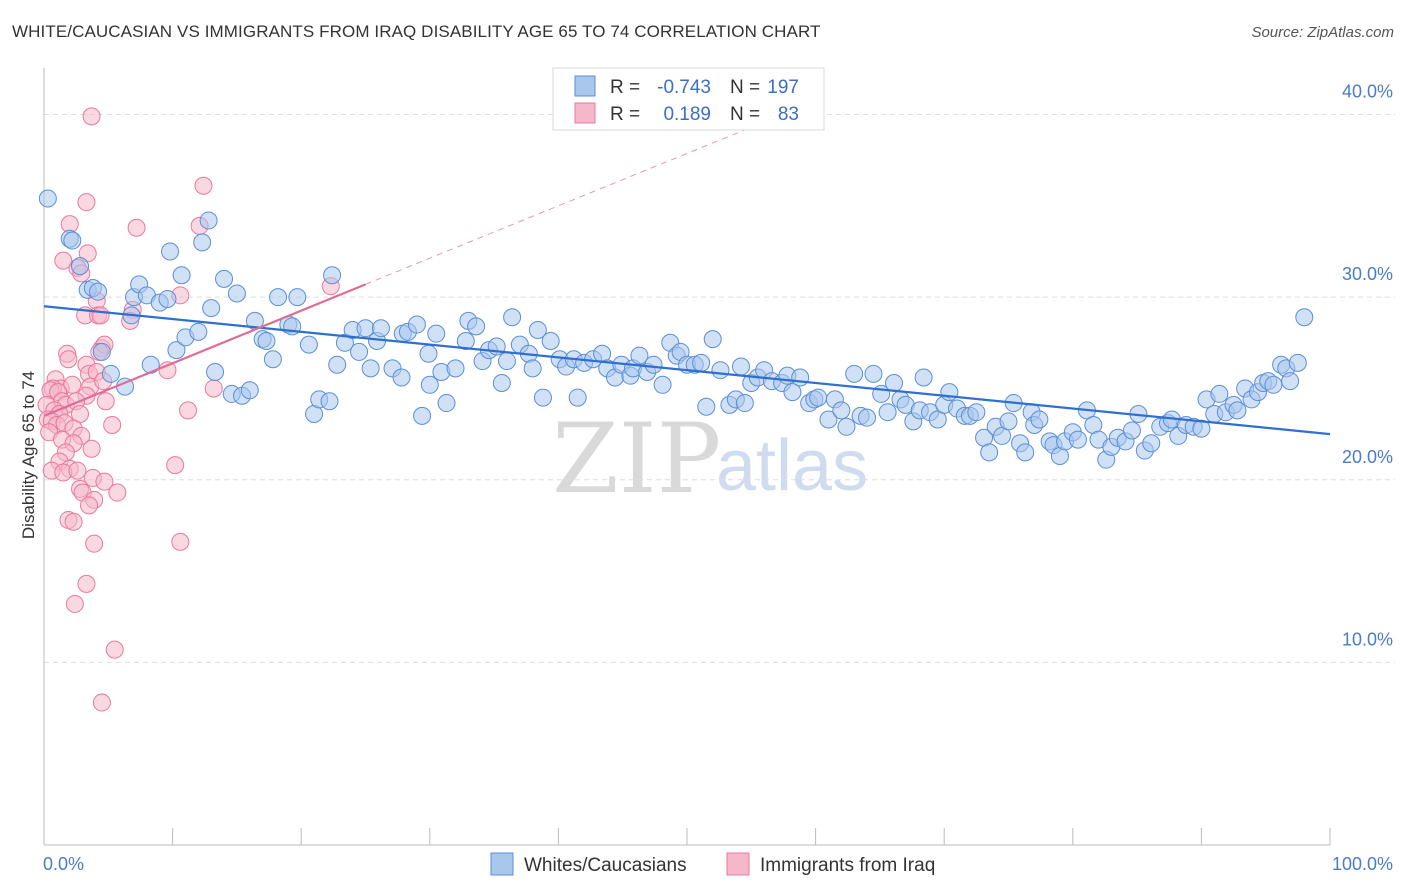 This screenshot has width=1406, height=892. What do you see at coordinates (605, 865) in the screenshot?
I see `legend-label-whites: Whites/Caucasians` at bounding box center [605, 865].